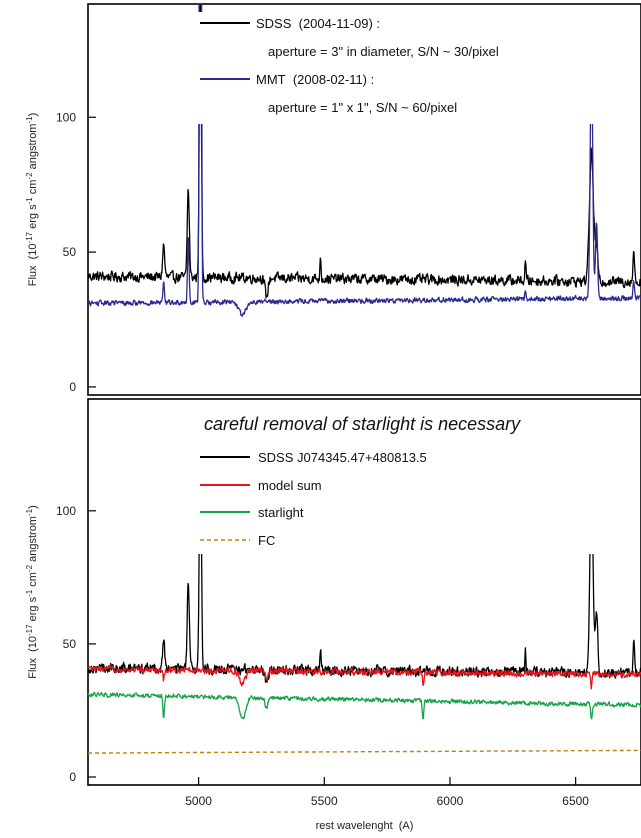 This screenshot has width=641, height=838. I want to click on bot-y-tick-label-50: 50, so click(70, 644).